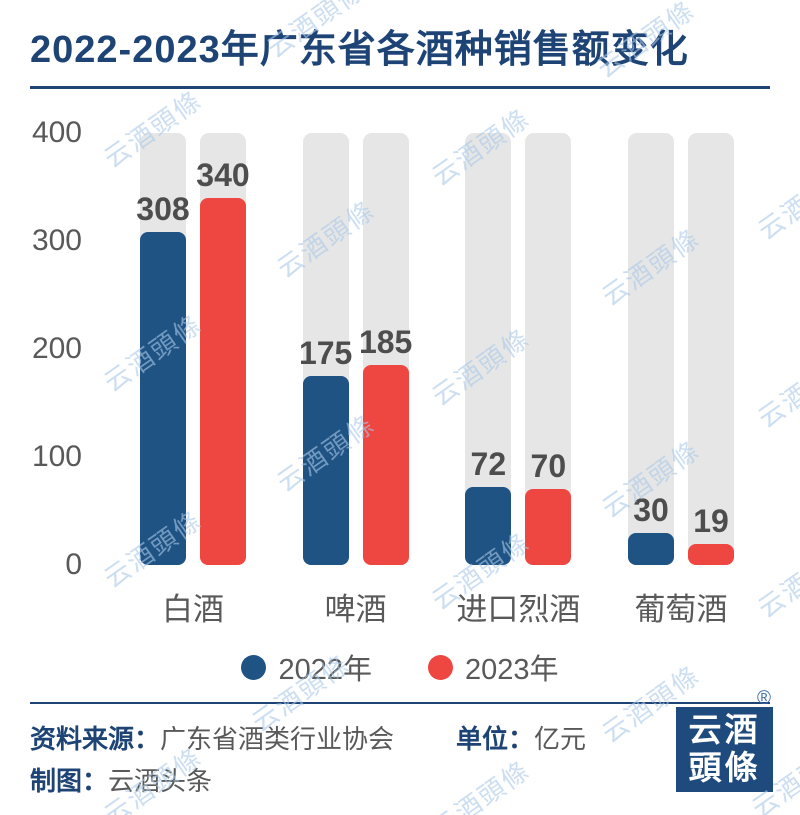  I want to click on legend-label: 2022年, so click(325, 670).